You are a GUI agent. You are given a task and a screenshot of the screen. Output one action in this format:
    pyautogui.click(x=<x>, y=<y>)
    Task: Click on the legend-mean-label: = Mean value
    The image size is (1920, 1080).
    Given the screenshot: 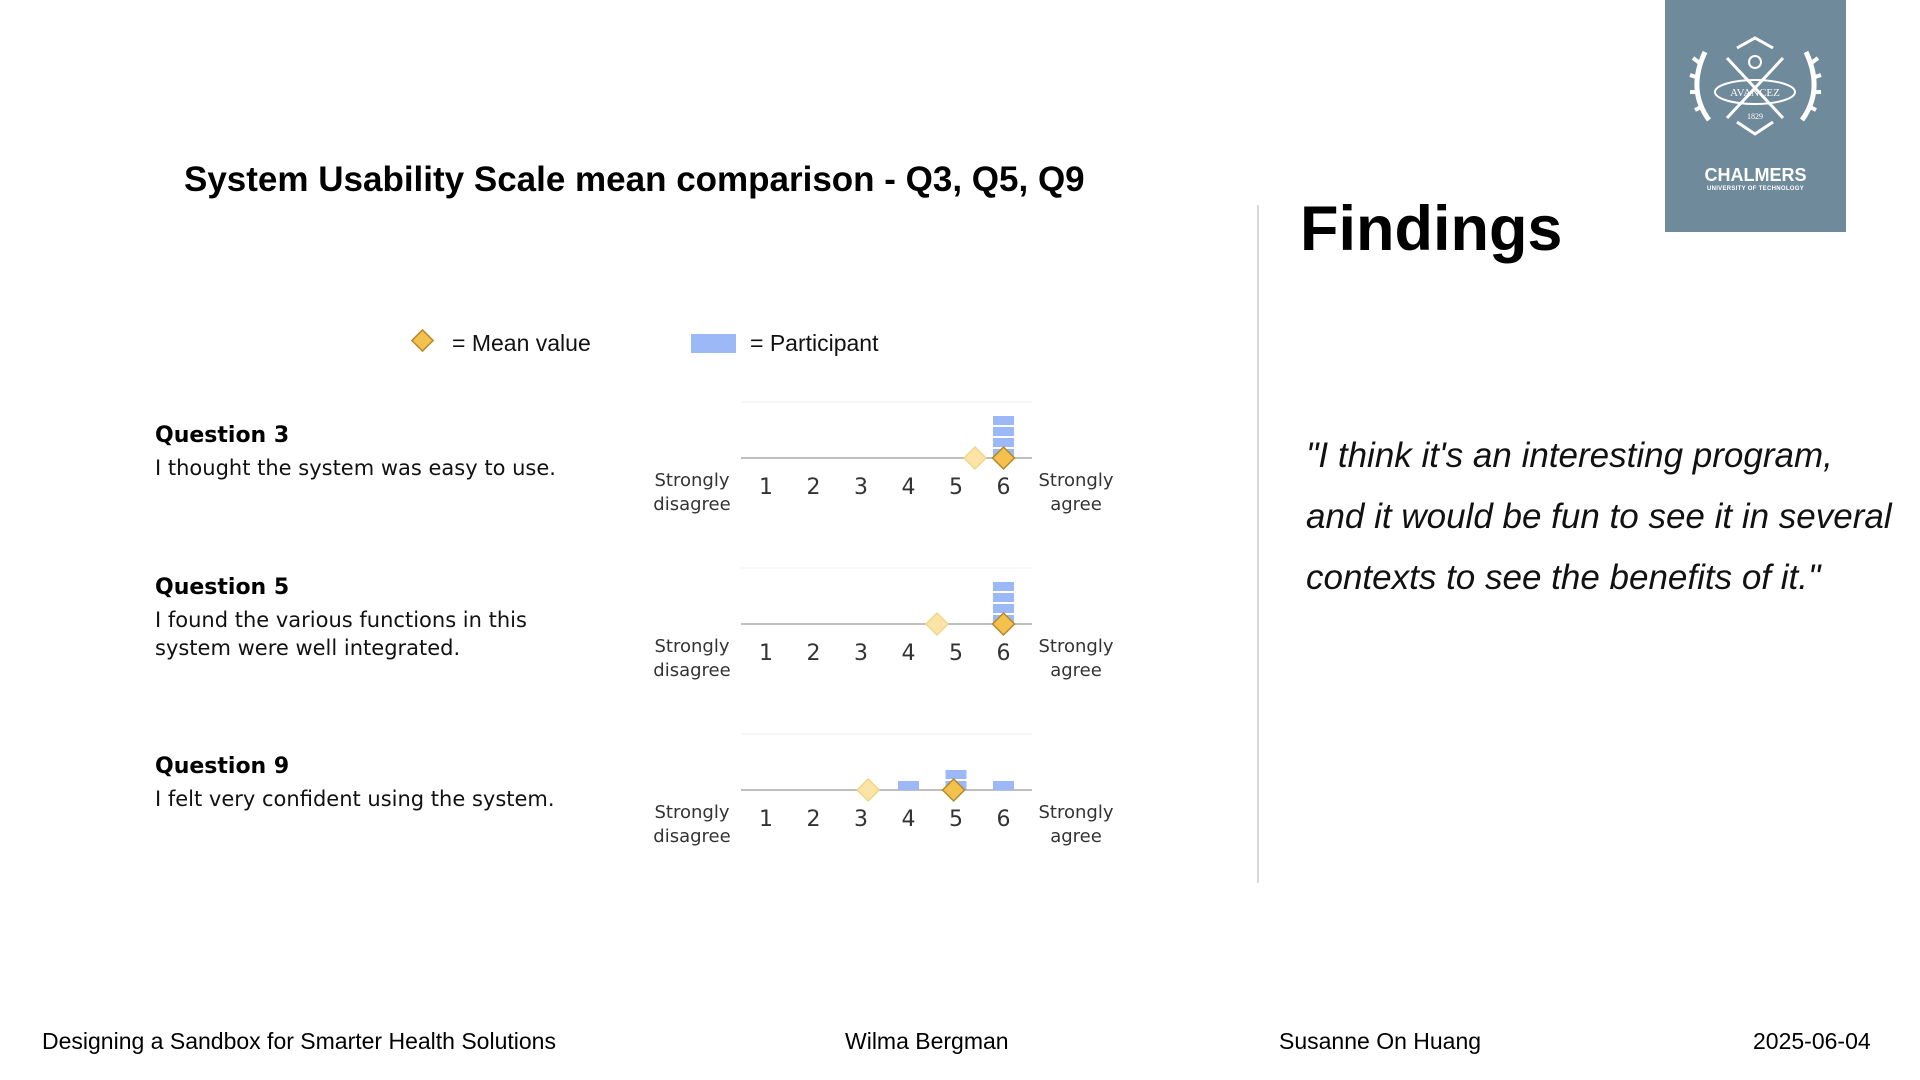 What is the action you would take?
    pyautogui.click(x=521, y=343)
    